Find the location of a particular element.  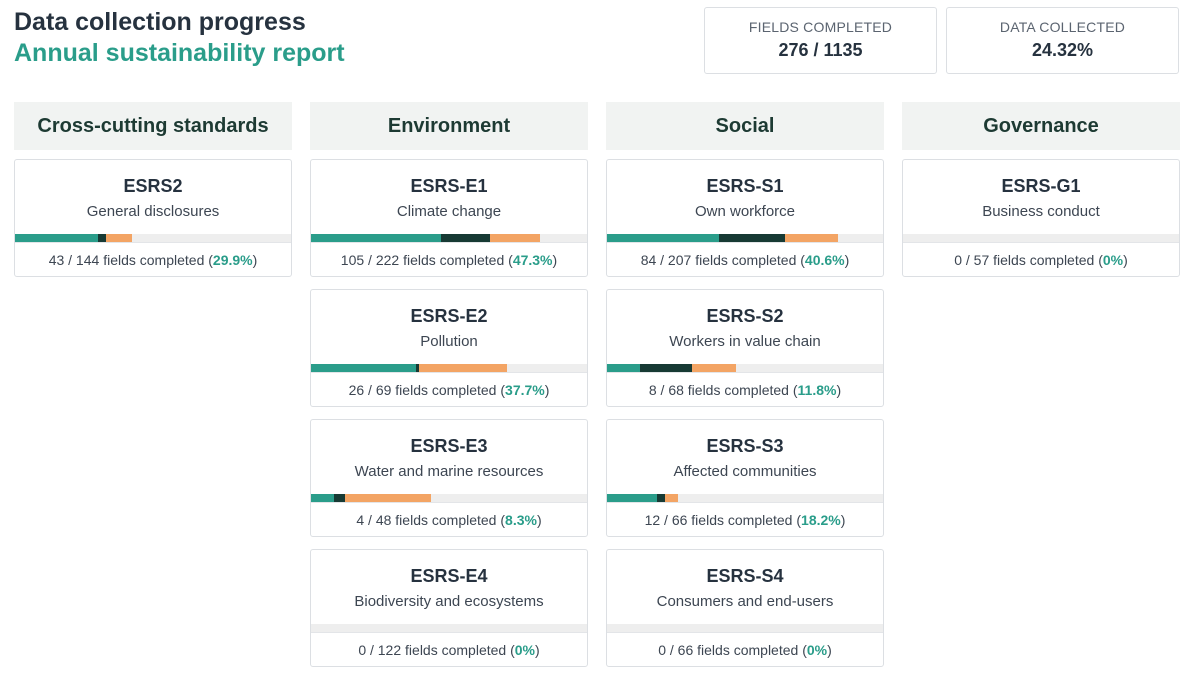

standard-name: General disclosures is located at coordinates (153, 211).